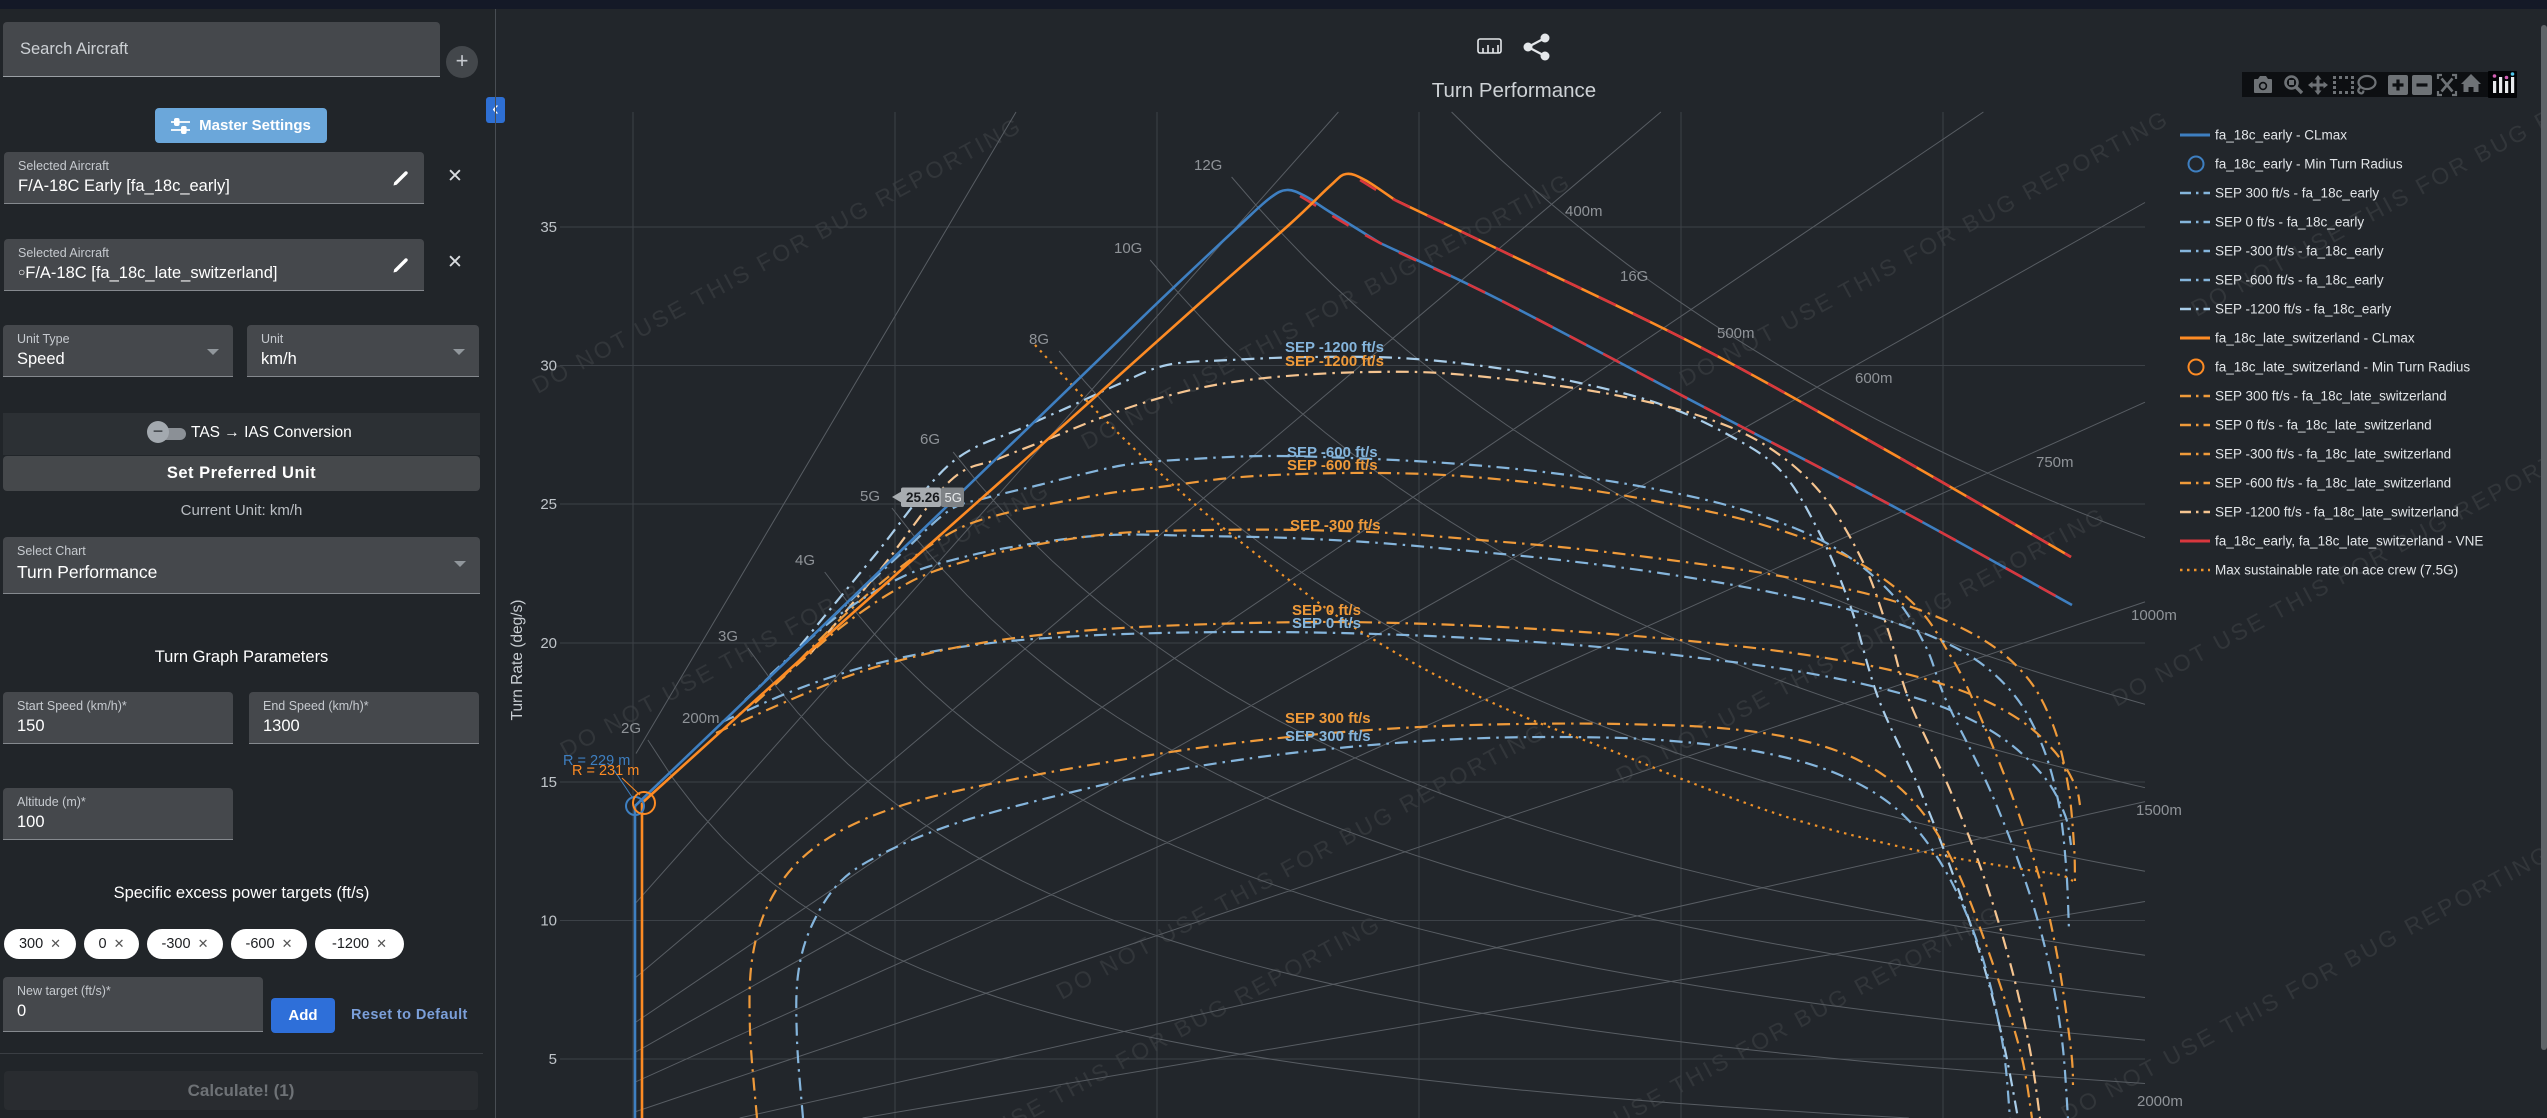 Image resolution: width=2547 pixels, height=1118 pixels. I want to click on svg-text: SEP 300 ft/s - fa_18c_early, so click(2297, 193).